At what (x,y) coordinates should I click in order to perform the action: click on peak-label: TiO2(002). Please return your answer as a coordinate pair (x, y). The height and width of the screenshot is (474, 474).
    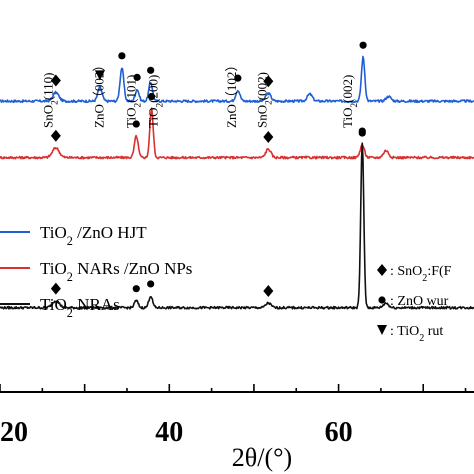
    Looking at the image, I should click on (350, 101).